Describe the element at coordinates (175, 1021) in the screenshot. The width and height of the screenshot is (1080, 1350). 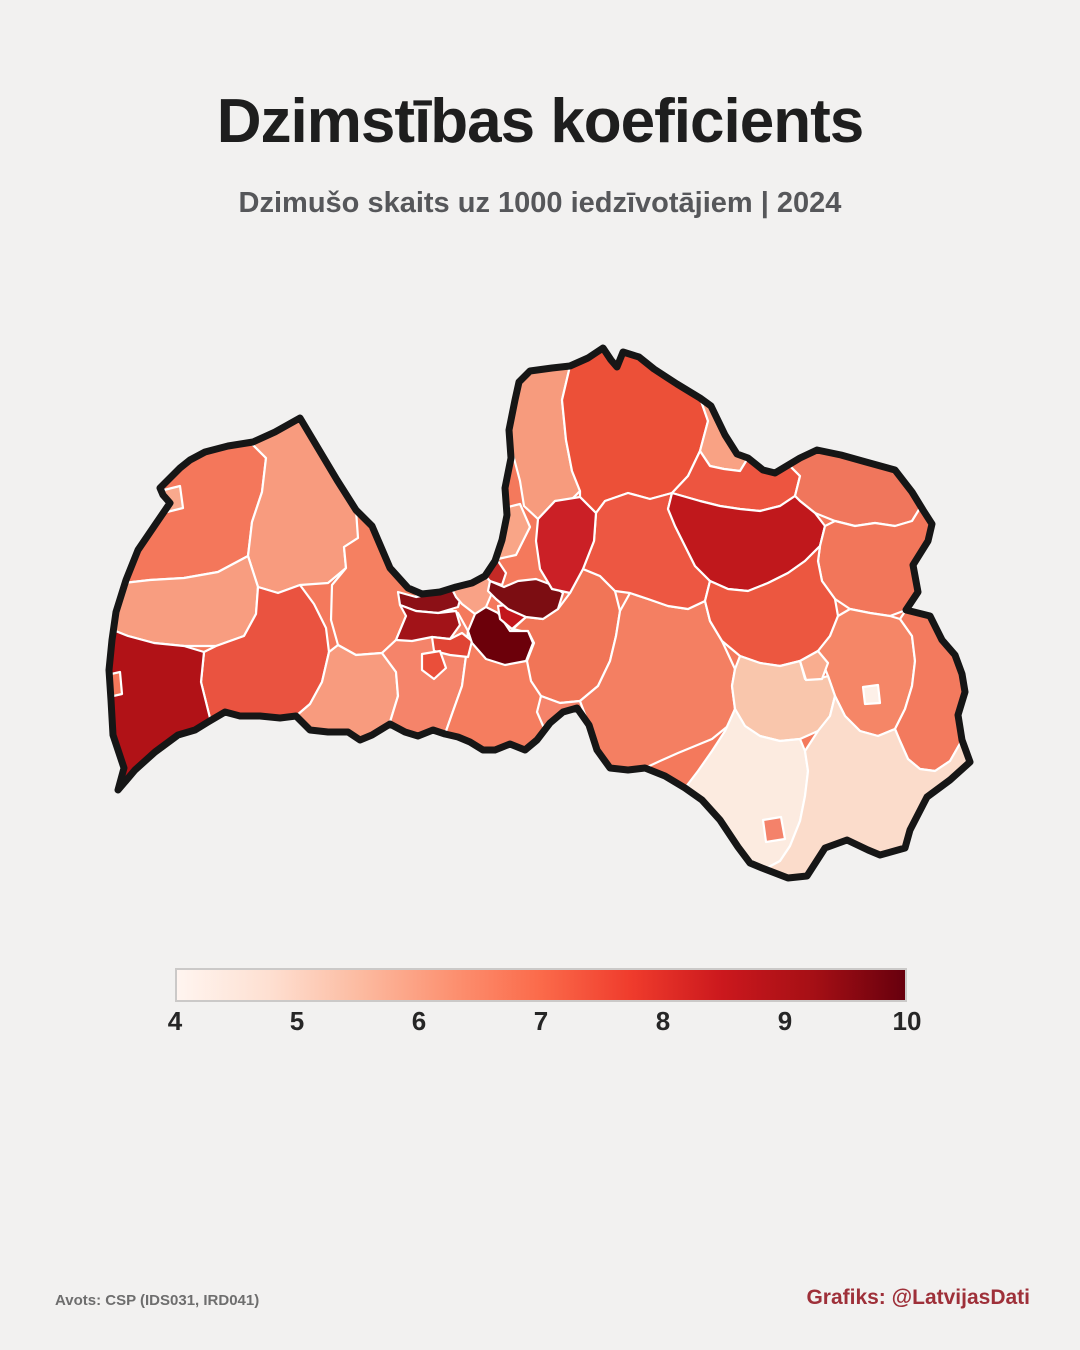
I see `legend-tick: 4` at that location.